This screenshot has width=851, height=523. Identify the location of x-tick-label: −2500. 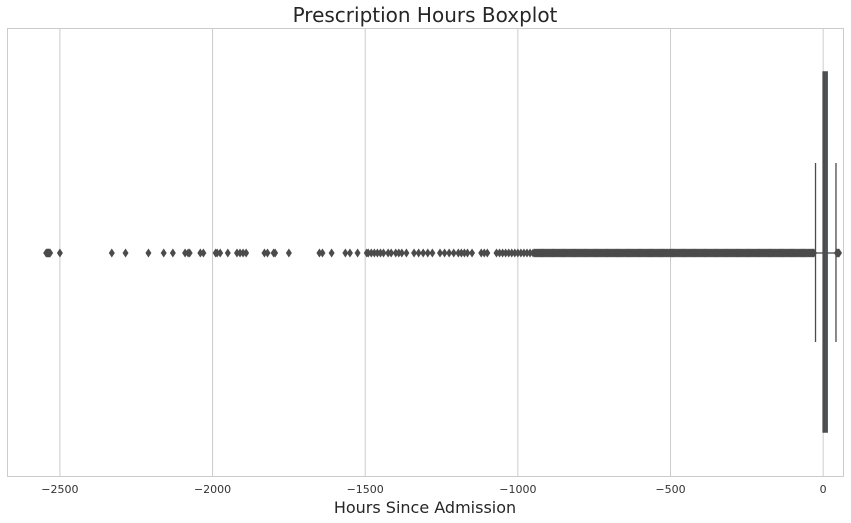
(59, 489).